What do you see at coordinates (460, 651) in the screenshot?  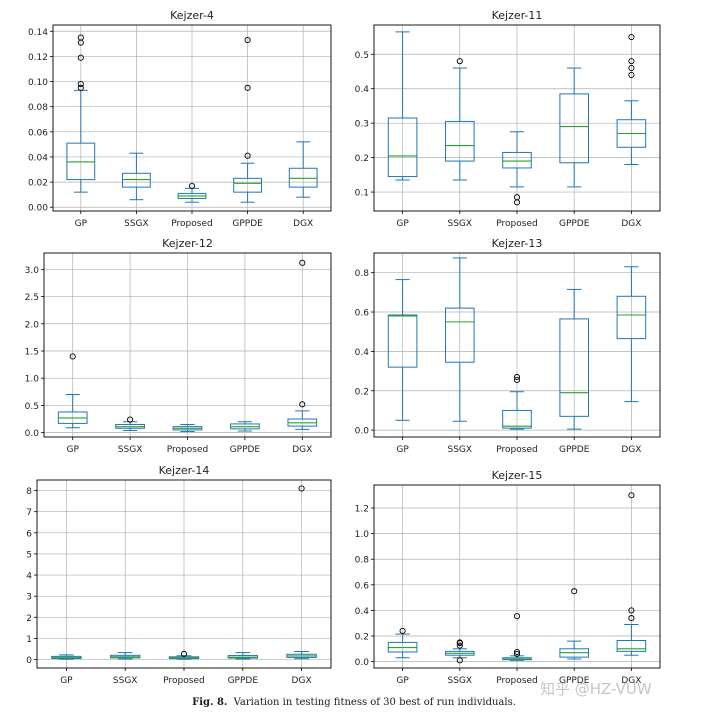 I see `box-ssgx` at bounding box center [460, 651].